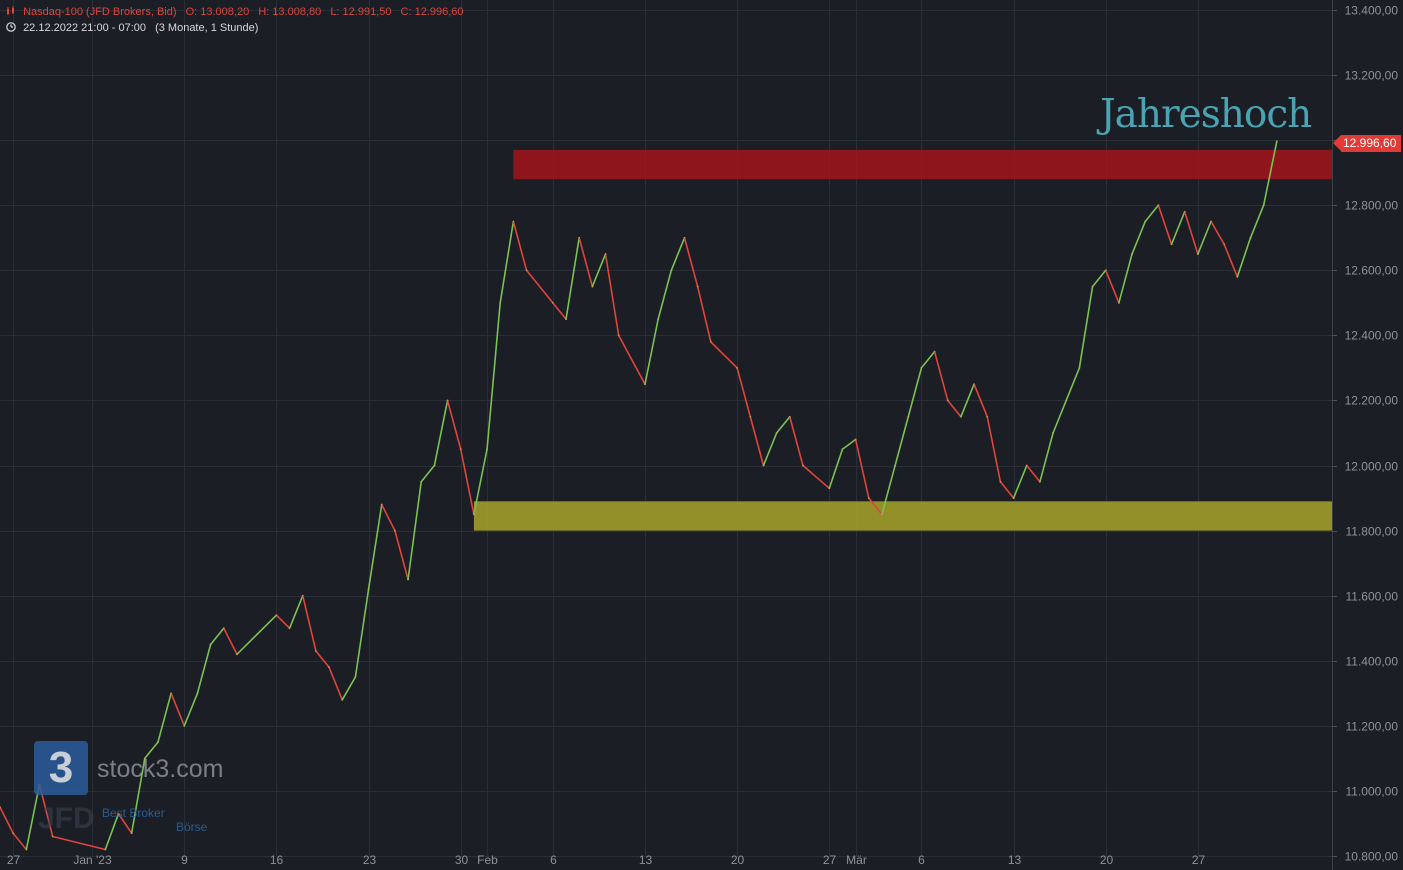 This screenshot has height=870, width=1403. I want to click on watermark-site: stock3.com, so click(160, 769).